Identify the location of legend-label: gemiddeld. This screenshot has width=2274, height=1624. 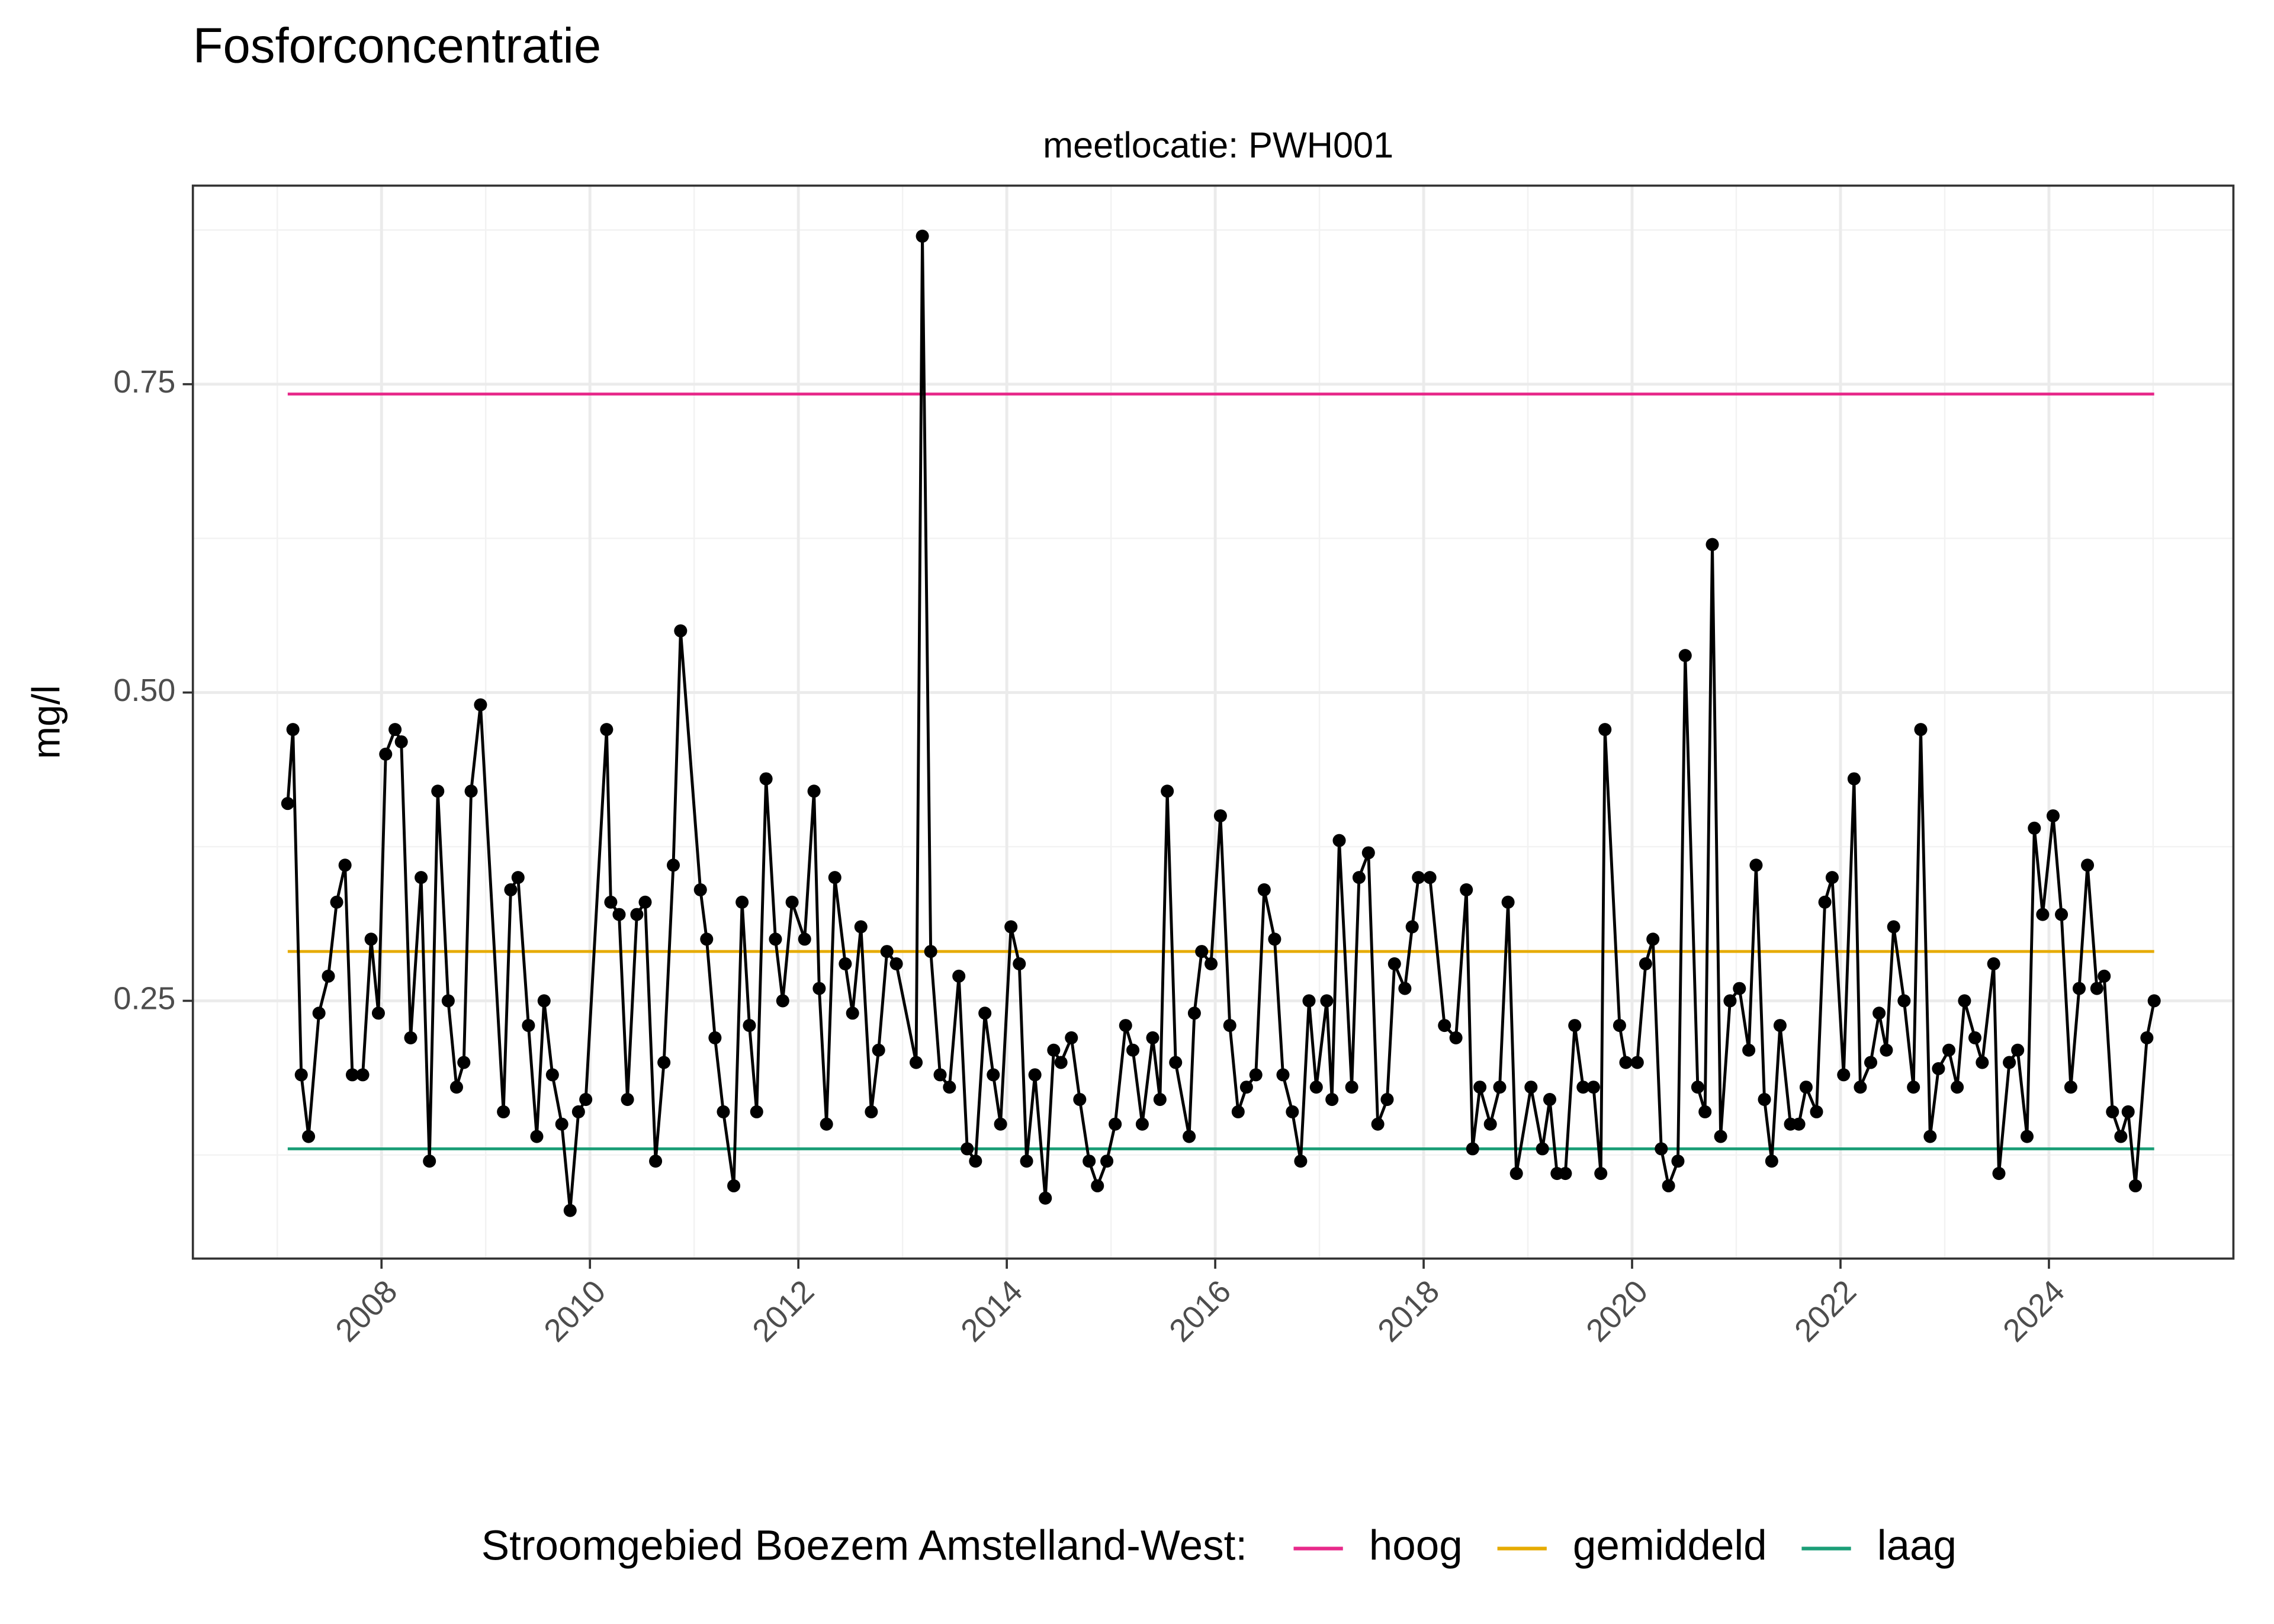
(1670, 1545).